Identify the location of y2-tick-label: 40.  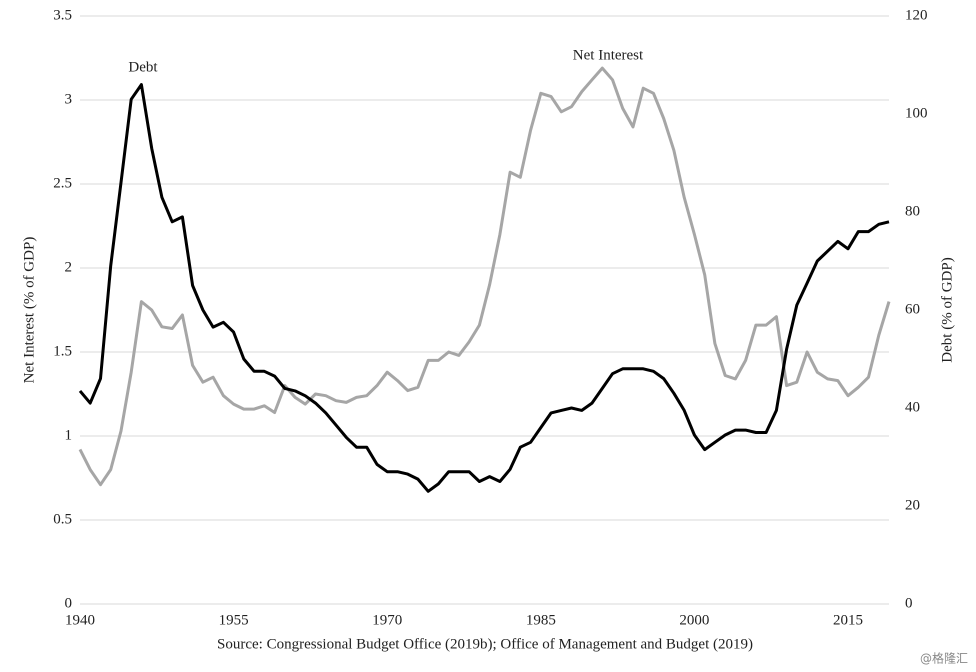
(912, 407).